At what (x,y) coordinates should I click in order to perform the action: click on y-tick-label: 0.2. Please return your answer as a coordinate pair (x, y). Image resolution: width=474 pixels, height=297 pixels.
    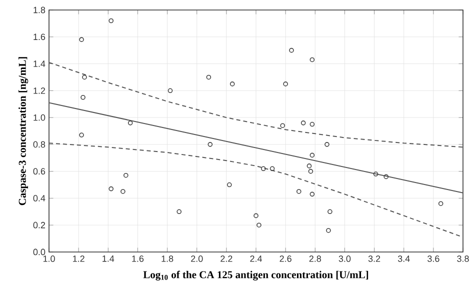
    Looking at the image, I should click on (39, 225).